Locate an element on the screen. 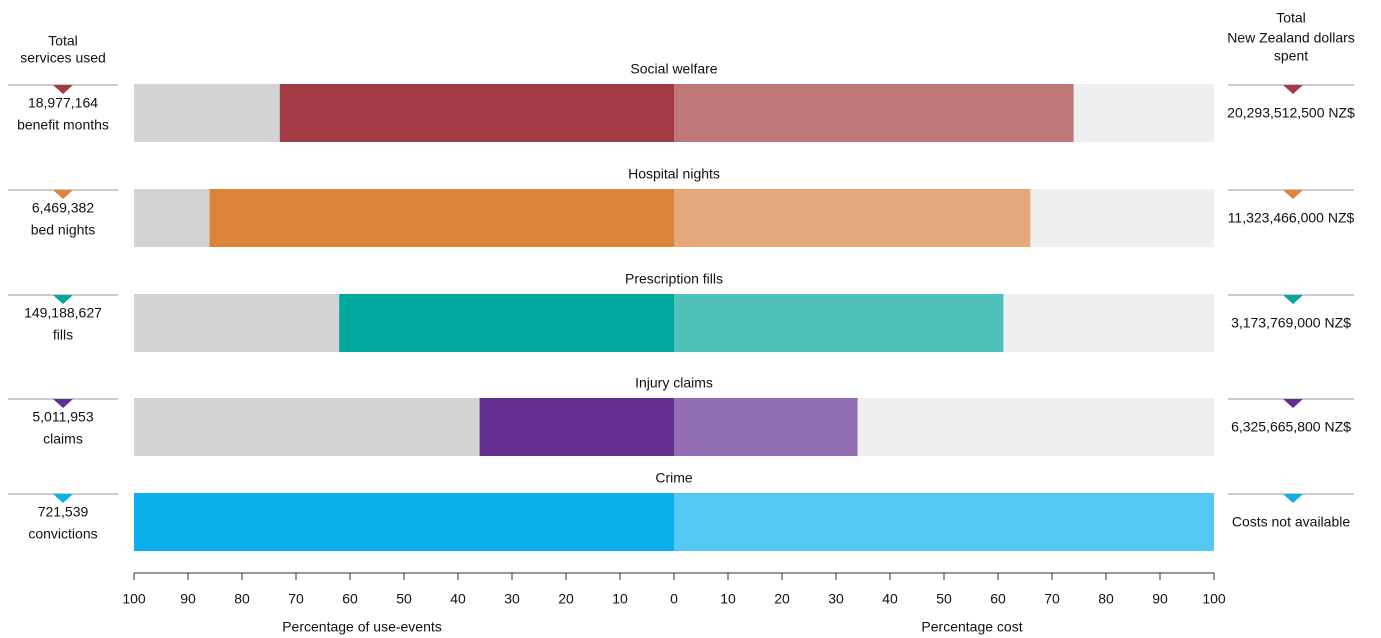 The height and width of the screenshot is (638, 1381). left-header: Total is located at coordinates (63, 41).